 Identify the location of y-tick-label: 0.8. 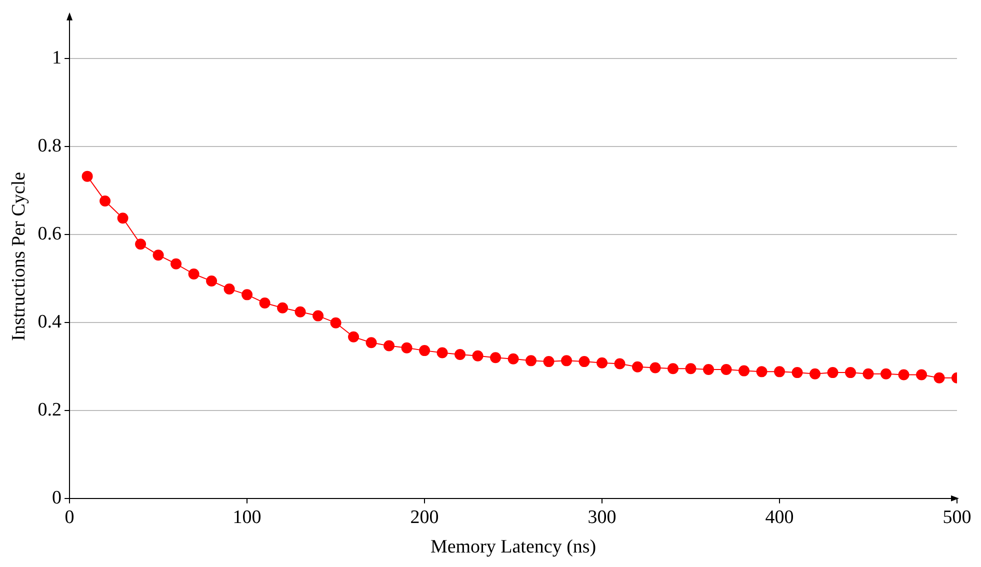
(50, 145).